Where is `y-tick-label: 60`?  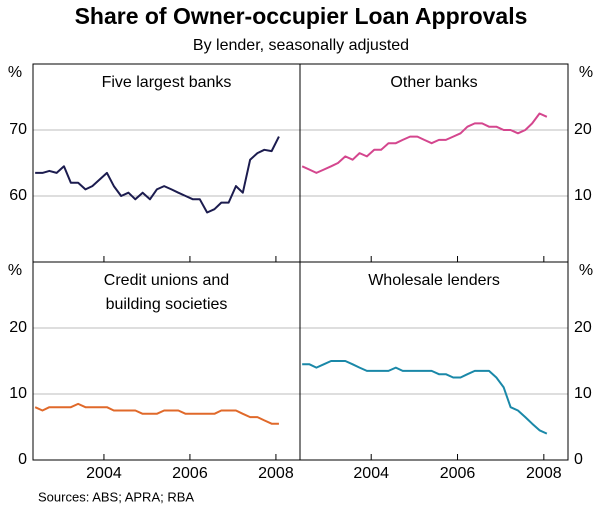
y-tick-label: 60 is located at coordinates (18, 195).